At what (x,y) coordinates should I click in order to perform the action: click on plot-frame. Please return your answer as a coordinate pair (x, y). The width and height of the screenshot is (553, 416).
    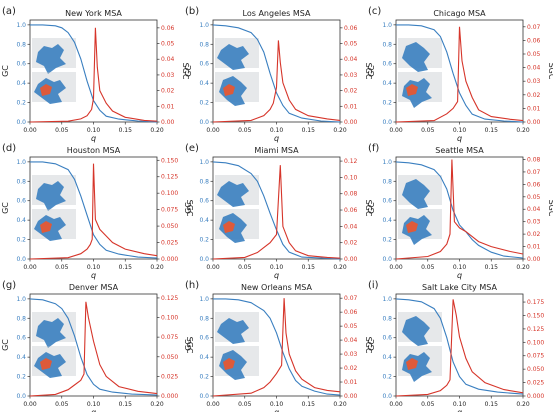
    Looking at the image, I should click on (276, 208).